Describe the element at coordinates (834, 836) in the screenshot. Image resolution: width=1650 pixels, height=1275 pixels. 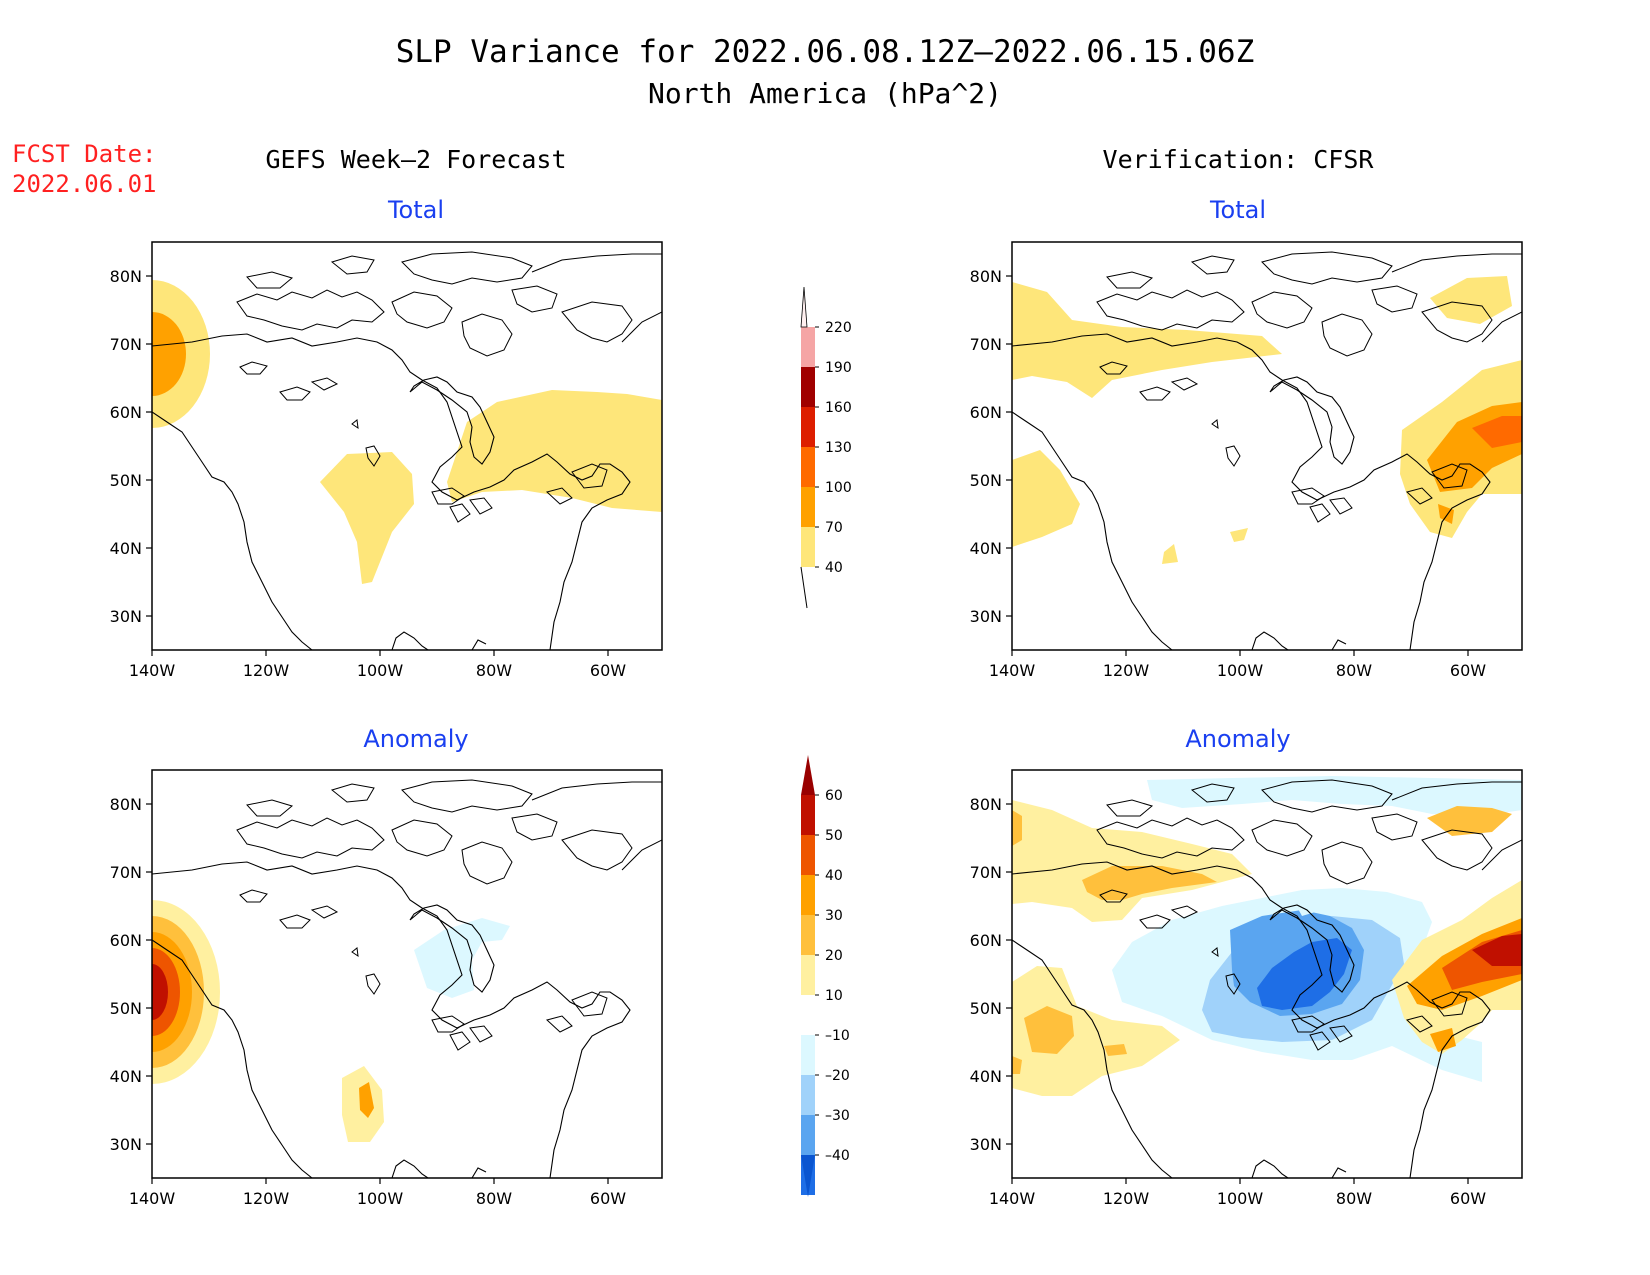
I see `colorbar-anomaly-label: 50` at that location.